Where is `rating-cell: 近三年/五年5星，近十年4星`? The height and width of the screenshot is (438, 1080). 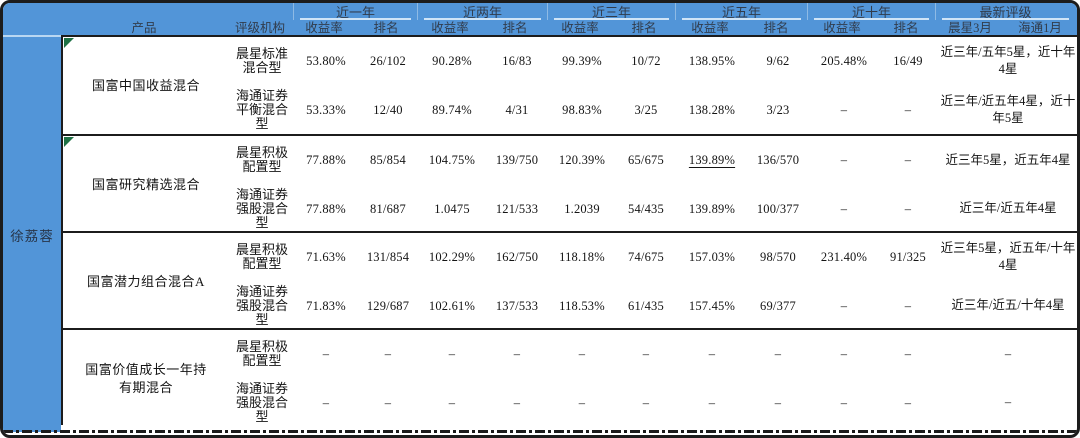 rating-cell: 近三年/五年5星，近十年4星 is located at coordinates (1008, 60).